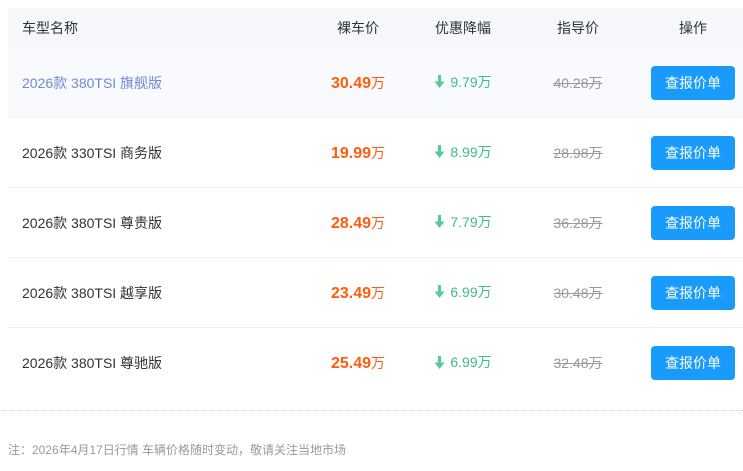 This screenshot has width=743, height=471. I want to click on guide-price: 28.98万, so click(578, 152).